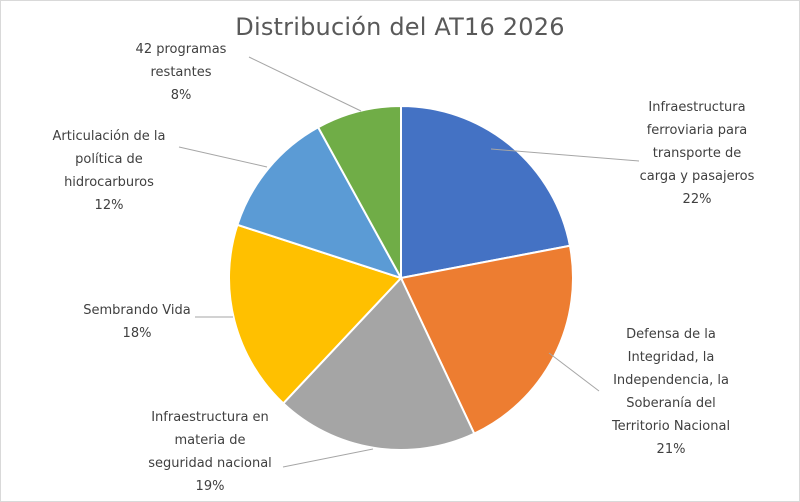 This screenshot has width=800, height=502. Describe the element at coordinates (137, 333) in the screenshot. I see `slice-percent-4: 18%` at that location.